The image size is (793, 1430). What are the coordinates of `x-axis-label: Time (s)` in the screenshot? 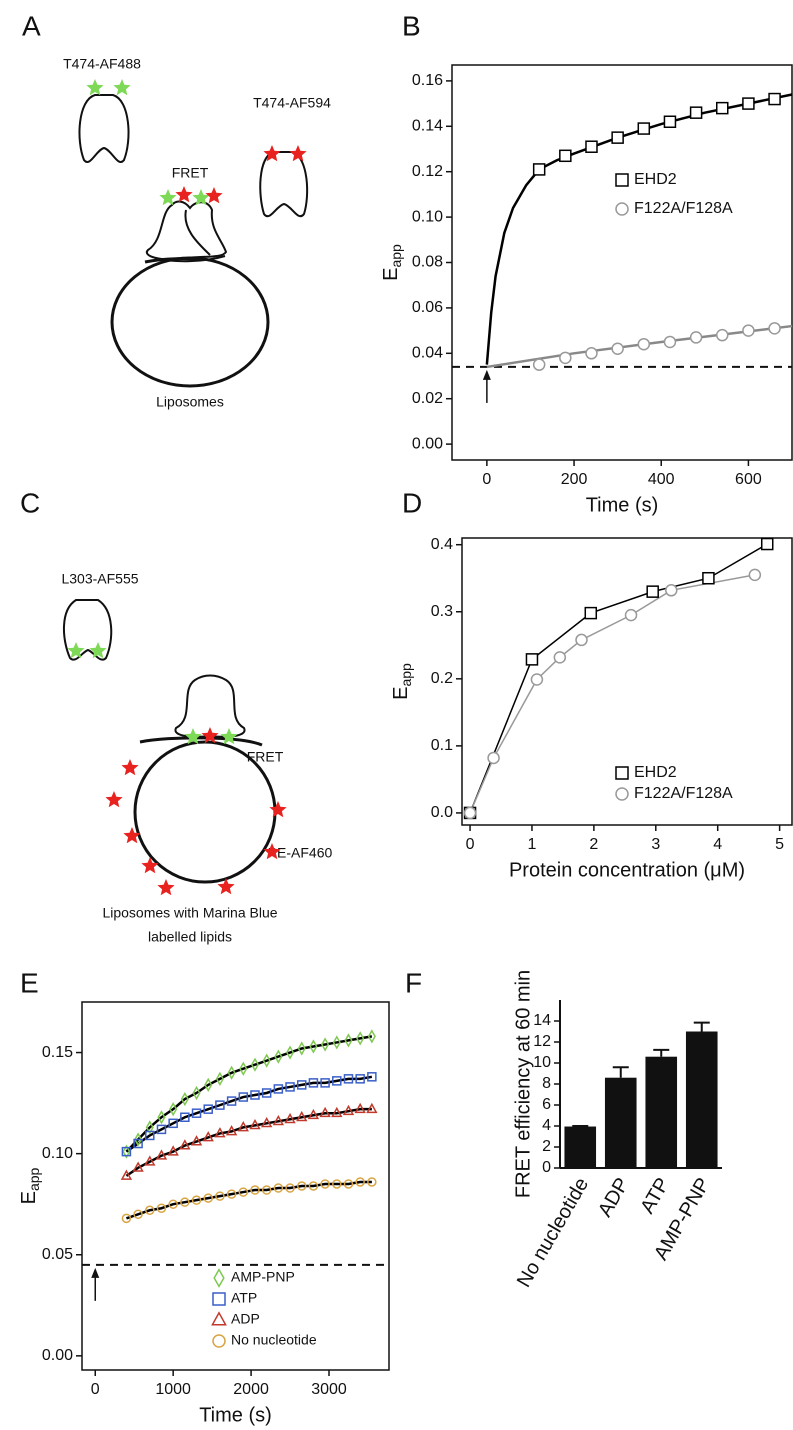 It's located at (622, 505).